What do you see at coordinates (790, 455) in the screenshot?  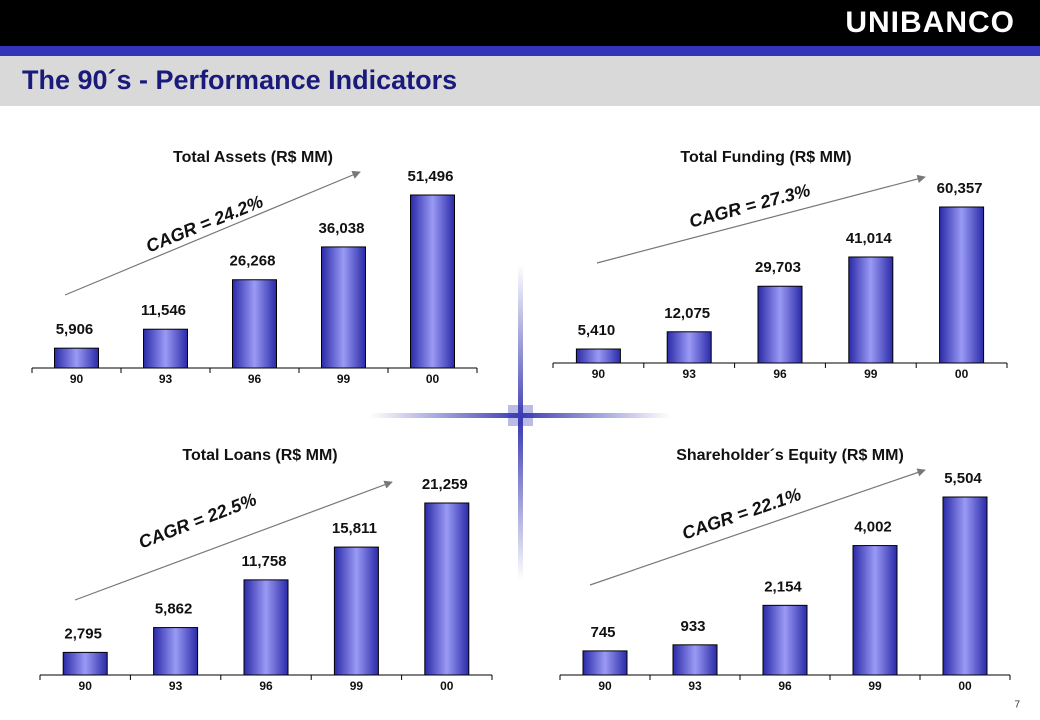 I see `chart-title: Shareholder´s Equity (R$ MM)` at bounding box center [790, 455].